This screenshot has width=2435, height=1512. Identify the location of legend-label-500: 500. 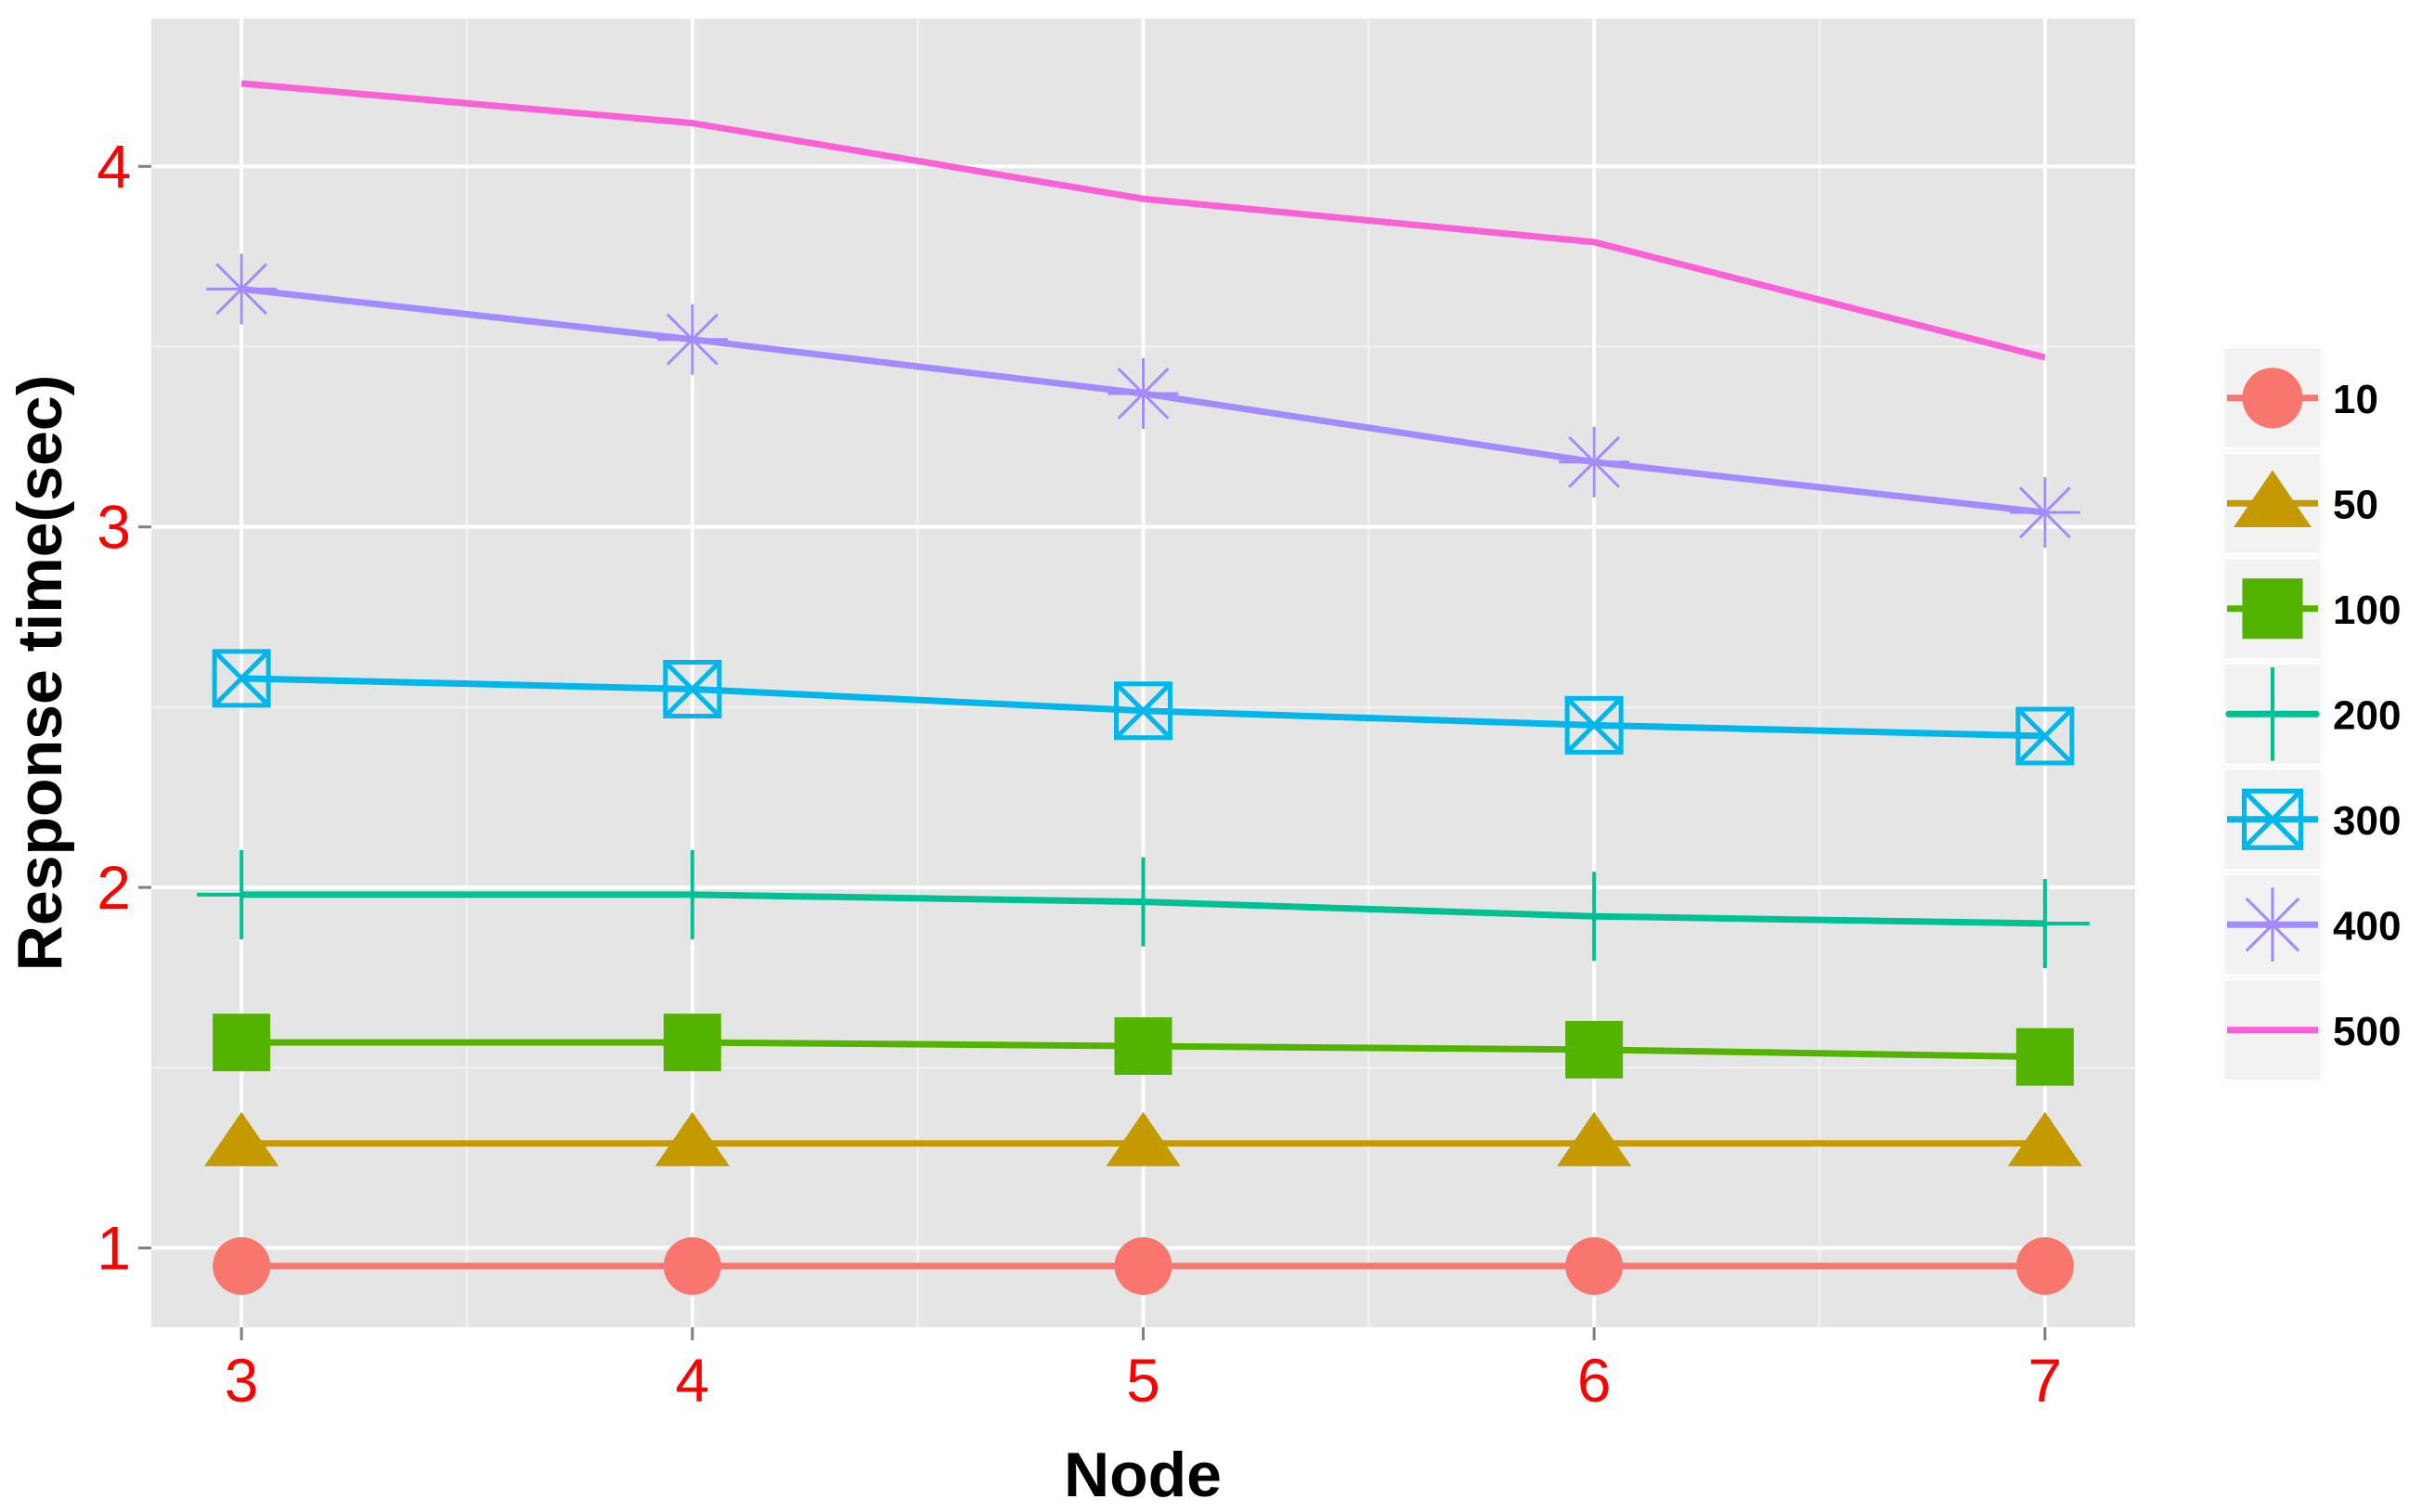
(2367, 1031).